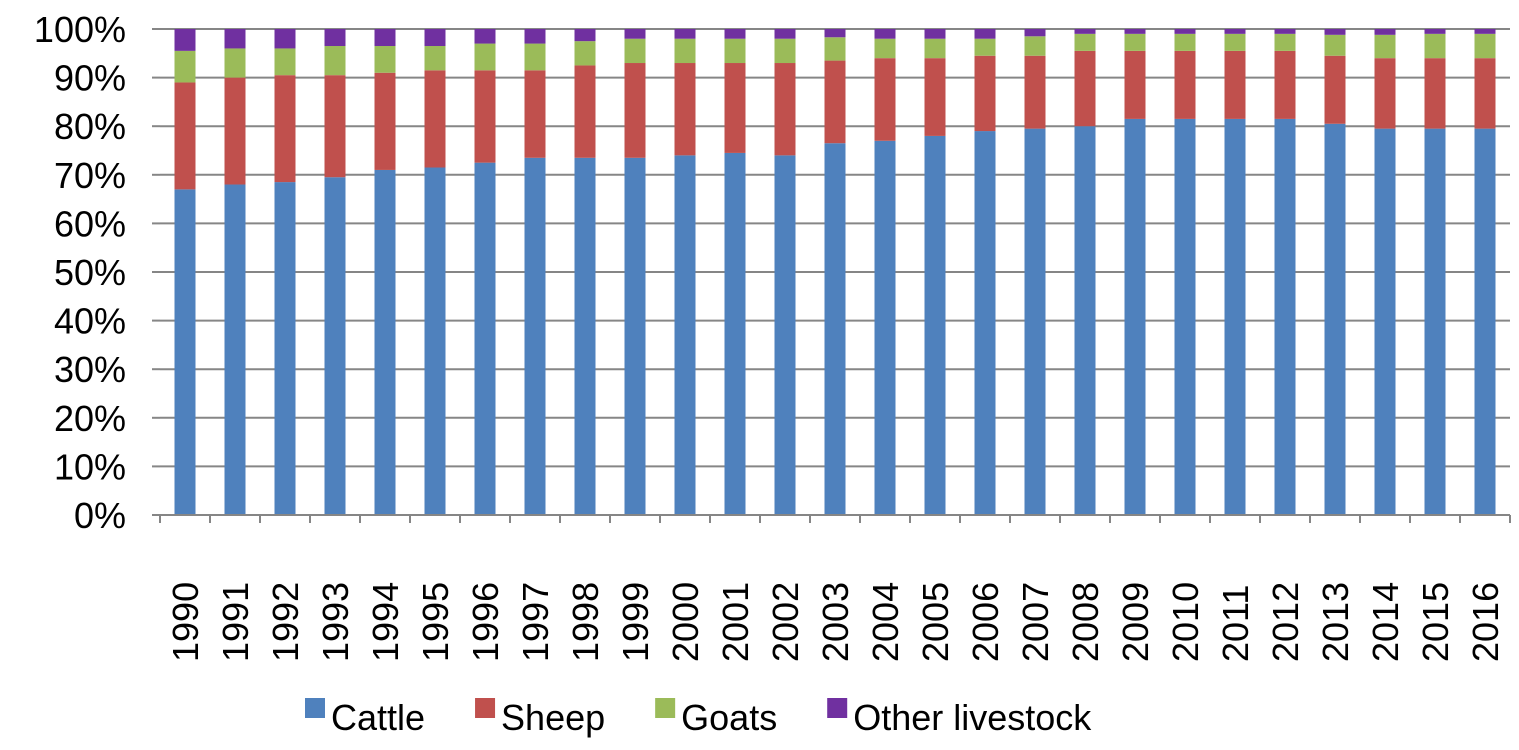  I want to click on bar-stack-2002, so click(785, 272).